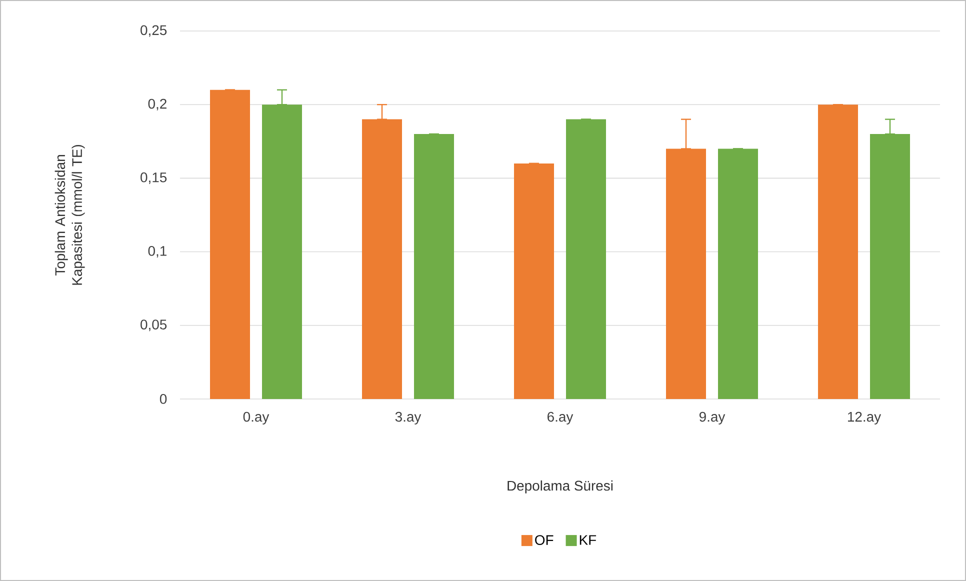 This screenshot has width=966, height=581. What do you see at coordinates (560, 487) in the screenshot?
I see `x-axis-title: Depolama Süresi` at bounding box center [560, 487].